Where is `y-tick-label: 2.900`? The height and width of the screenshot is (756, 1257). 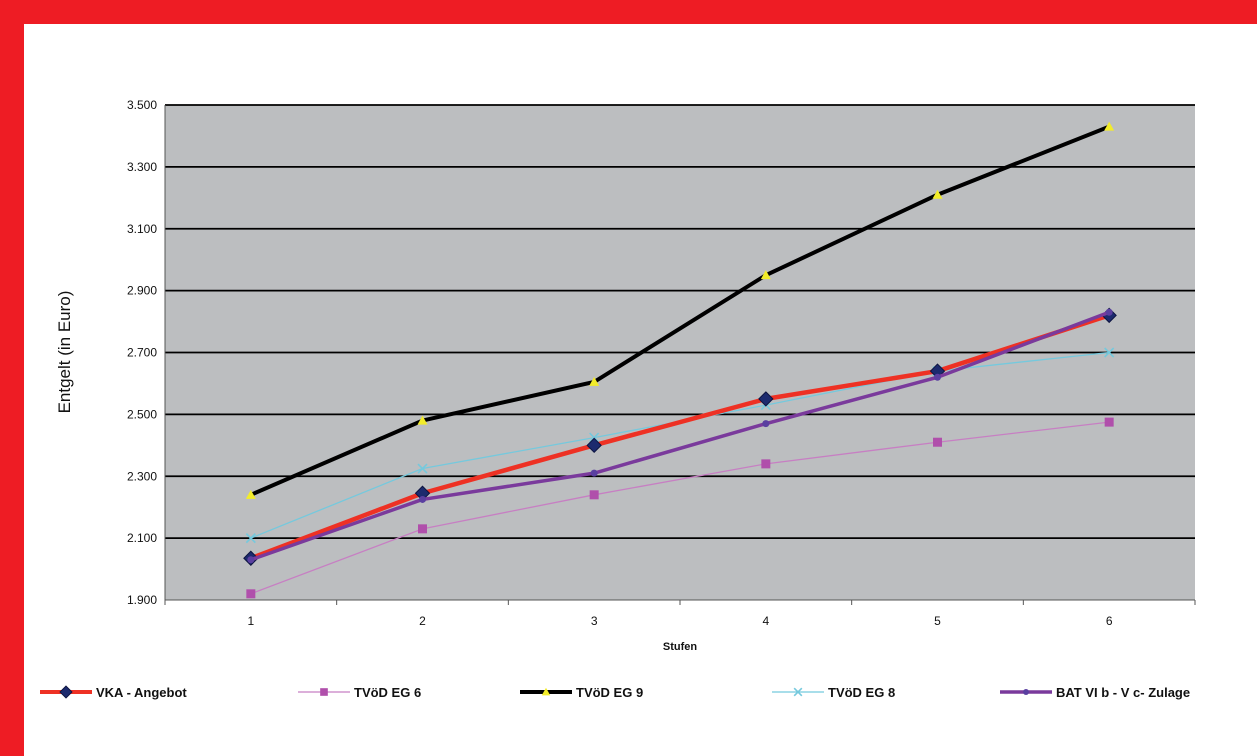
y-tick-label: 2.900 is located at coordinates (142, 291).